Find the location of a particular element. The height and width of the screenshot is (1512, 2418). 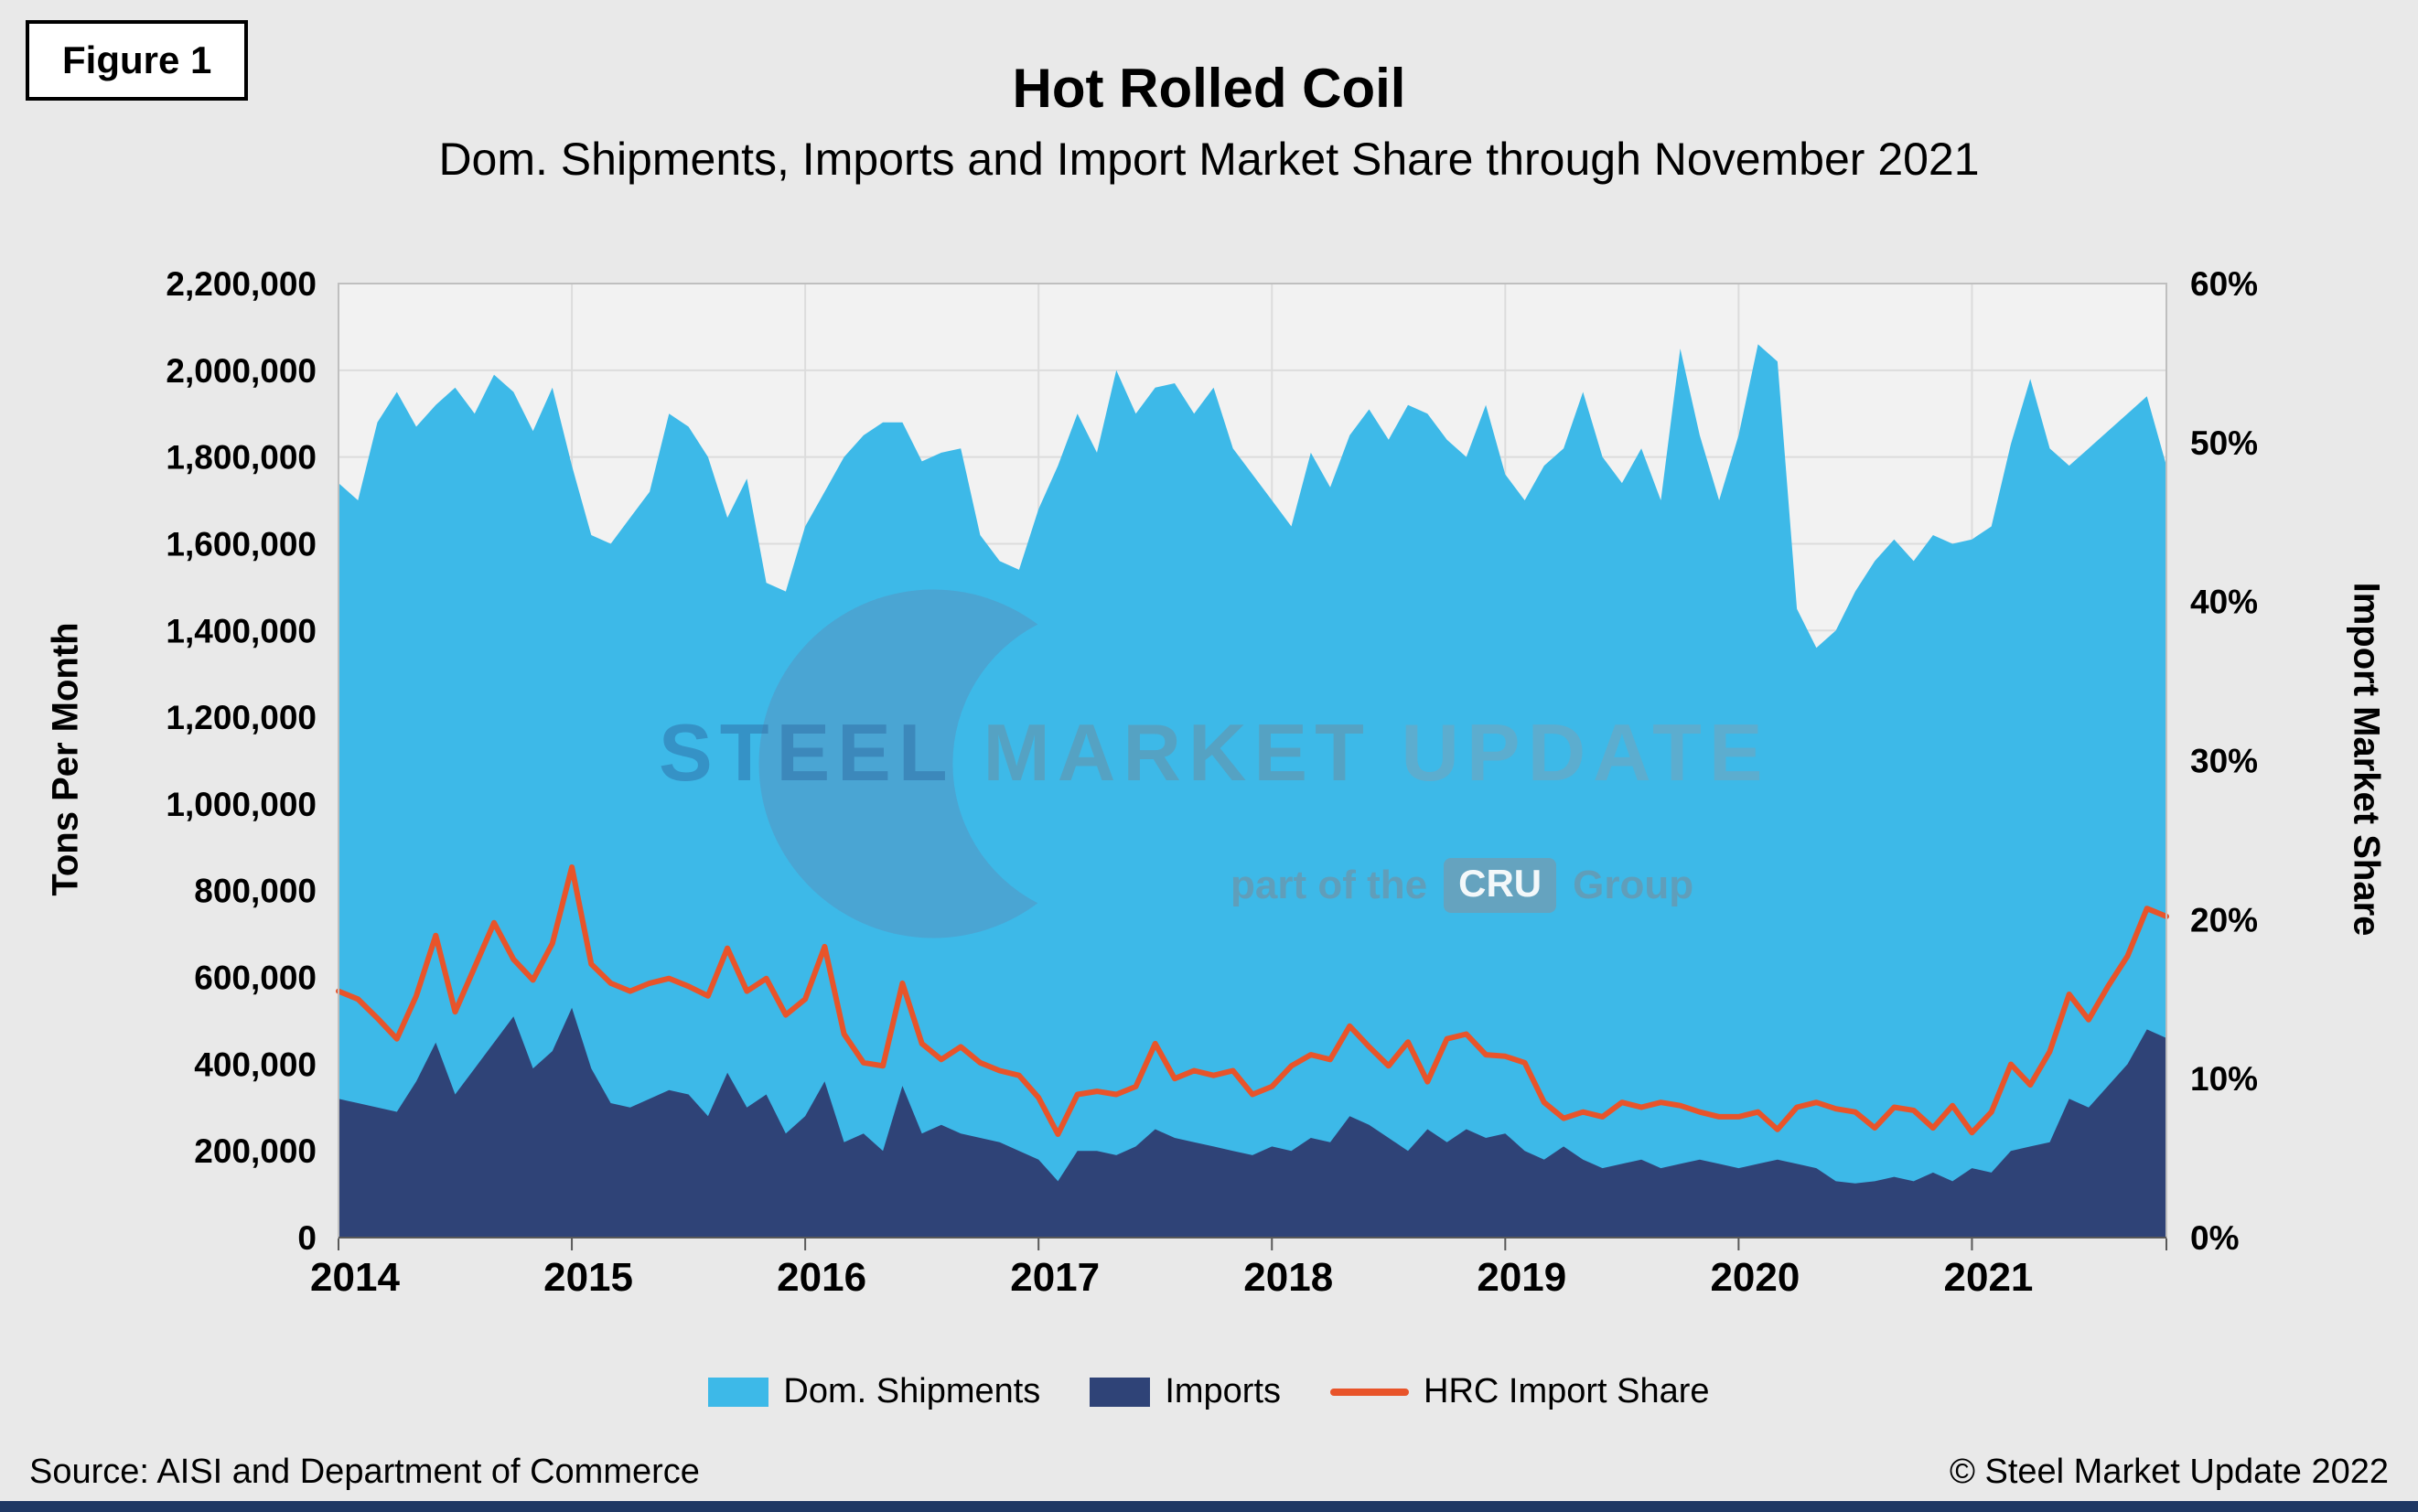

watermark-word-steel: STEEL is located at coordinates (806, 752).